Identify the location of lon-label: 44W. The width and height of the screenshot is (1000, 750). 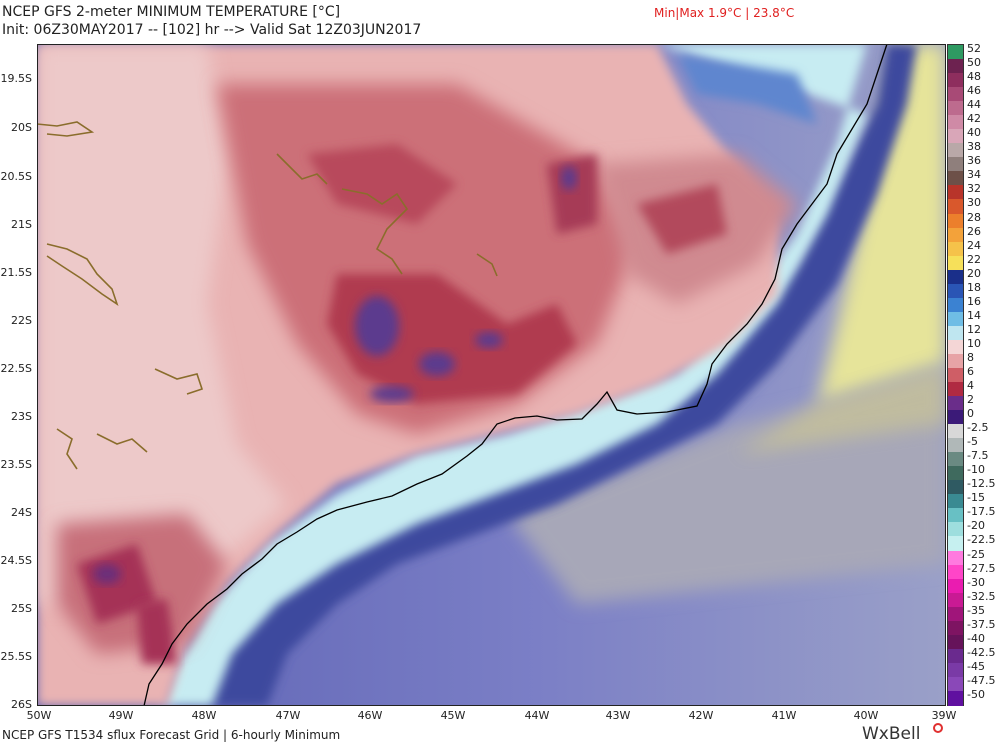
(537, 715).